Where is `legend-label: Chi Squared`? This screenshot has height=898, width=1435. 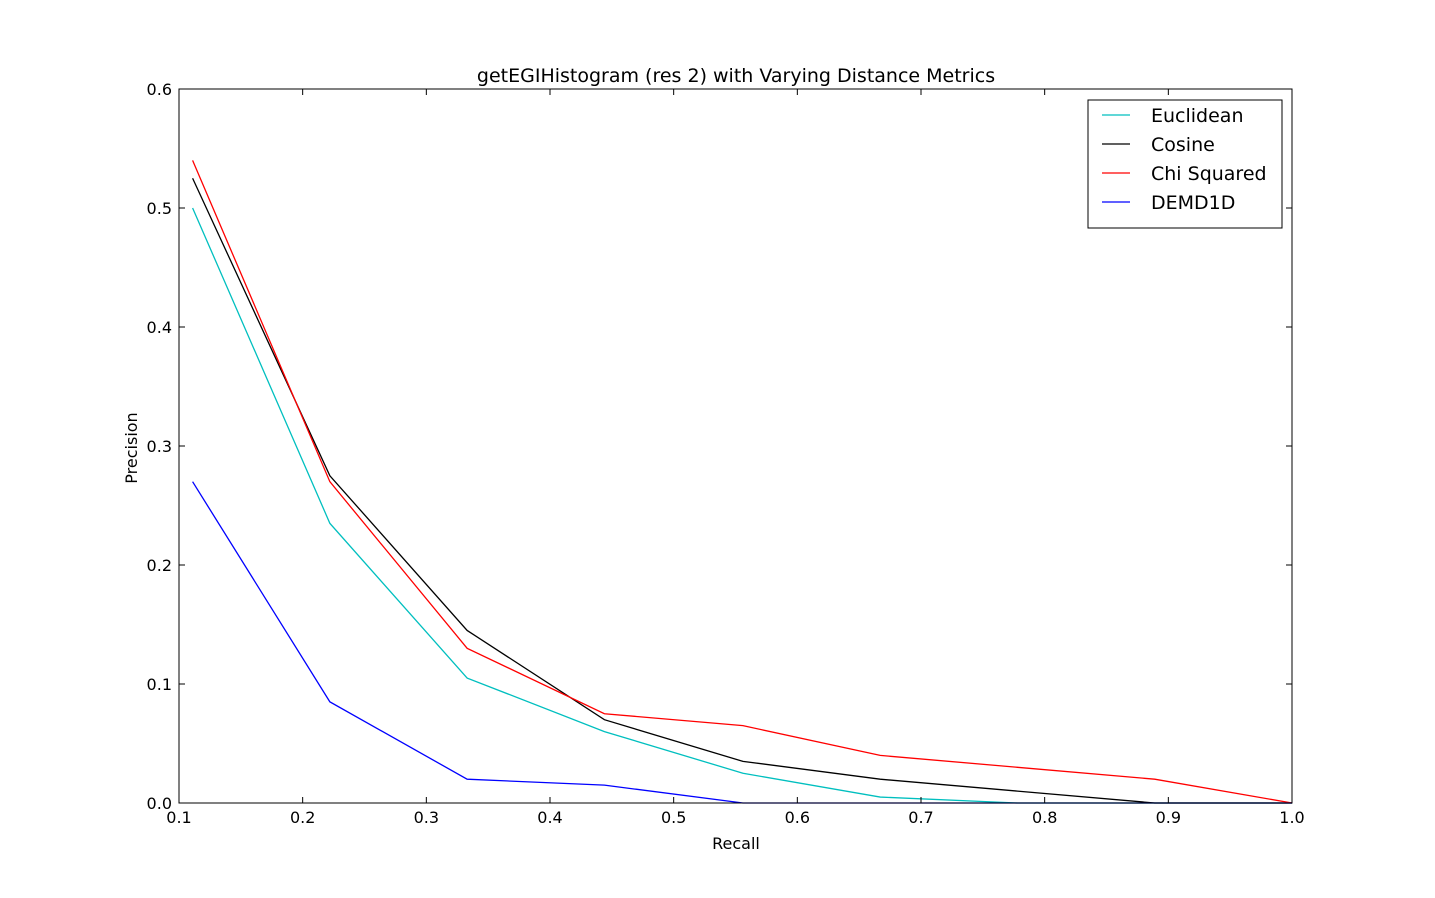 legend-label: Chi Squared is located at coordinates (1209, 174).